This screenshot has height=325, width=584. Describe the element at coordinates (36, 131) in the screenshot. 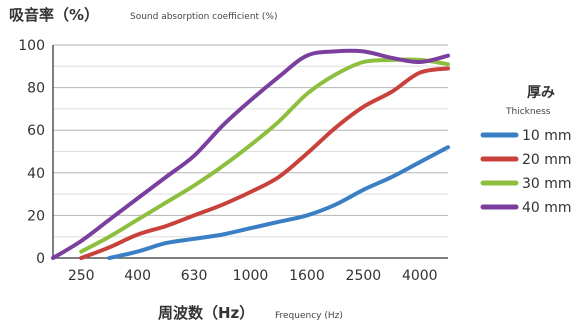

I see `y-tick-60: 60` at that location.